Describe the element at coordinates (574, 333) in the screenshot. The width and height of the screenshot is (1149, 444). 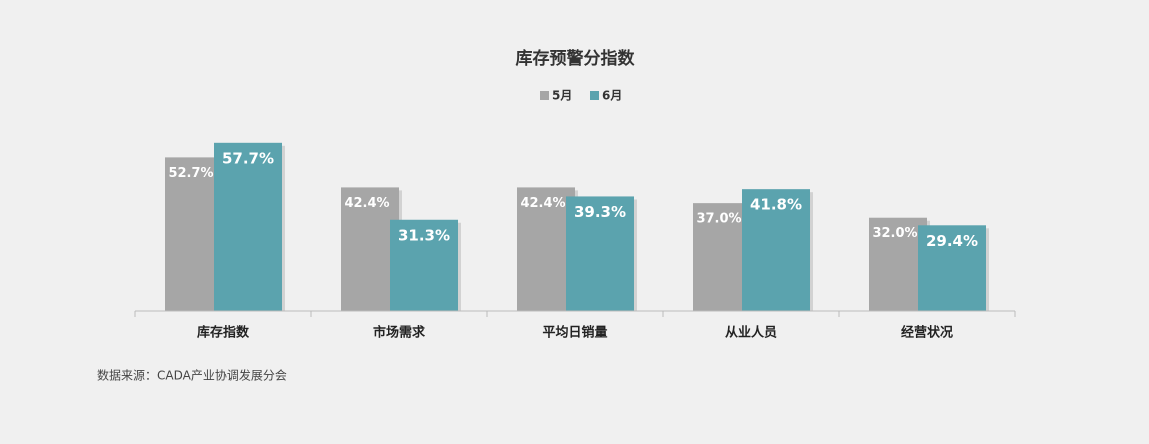
I see `x-tick-label: 平均日销量` at that location.